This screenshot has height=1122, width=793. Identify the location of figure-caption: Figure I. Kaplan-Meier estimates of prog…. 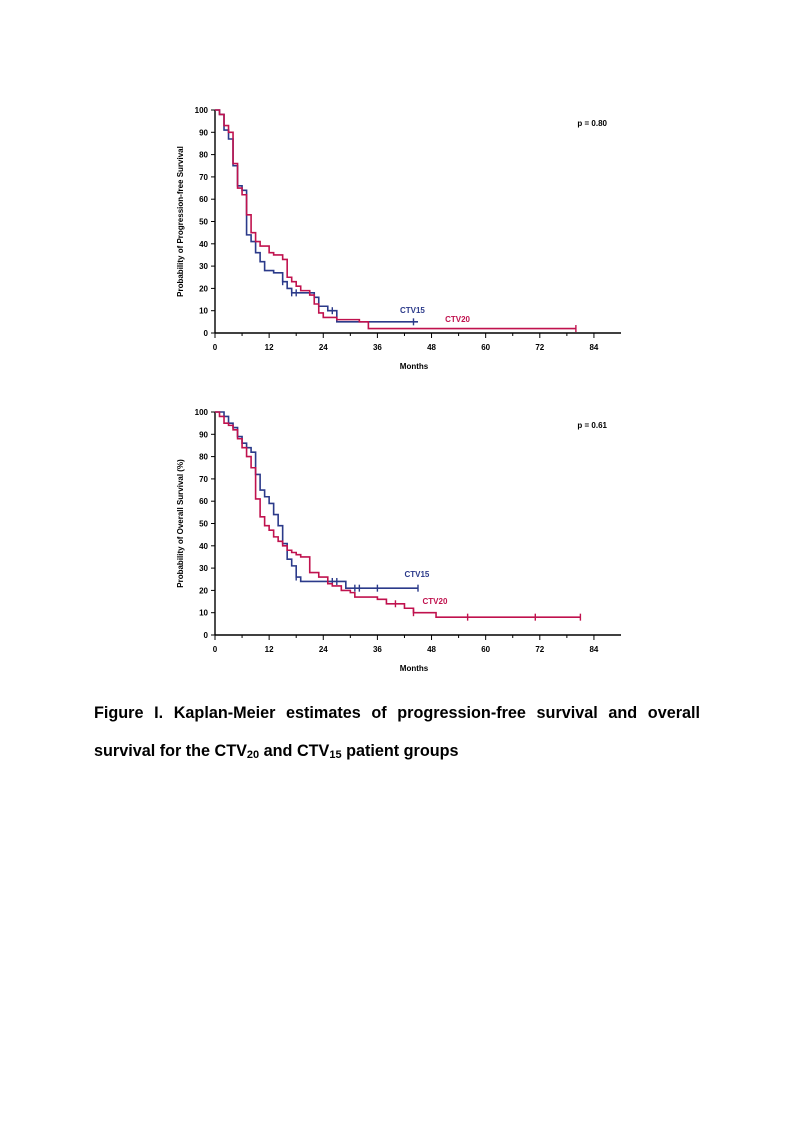
(397, 732).